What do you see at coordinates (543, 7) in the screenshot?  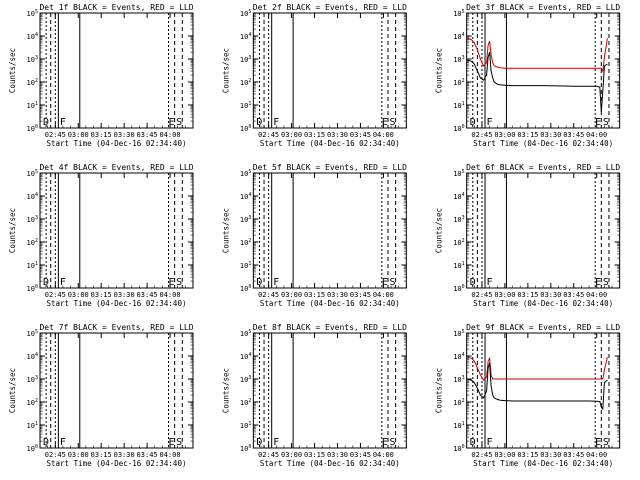 I see `chart-title: Det 3f BLACK = Events, RED = LLD` at bounding box center [543, 7].